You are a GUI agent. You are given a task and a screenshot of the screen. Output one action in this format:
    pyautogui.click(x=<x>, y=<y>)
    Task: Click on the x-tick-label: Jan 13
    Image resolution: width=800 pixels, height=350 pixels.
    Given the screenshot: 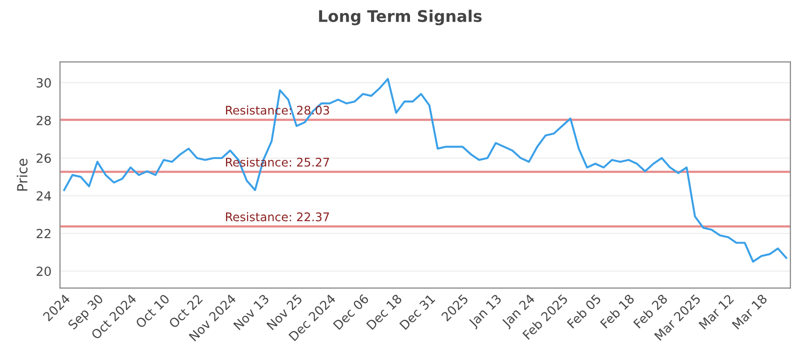 What is the action you would take?
    pyautogui.click(x=486, y=312)
    